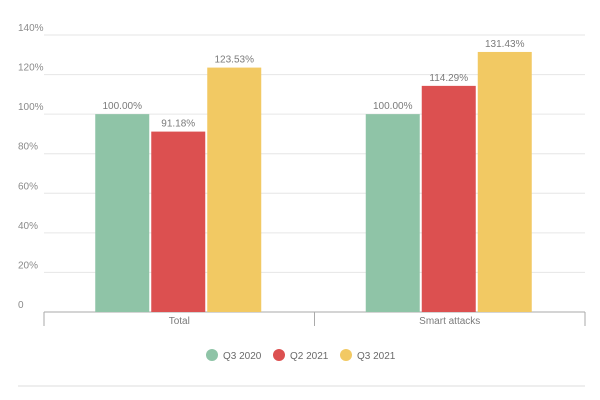 Image resolution: width=600 pixels, height=400 pixels. What do you see at coordinates (31, 28) in the screenshot?
I see `y-tick-label: 140%` at bounding box center [31, 28].